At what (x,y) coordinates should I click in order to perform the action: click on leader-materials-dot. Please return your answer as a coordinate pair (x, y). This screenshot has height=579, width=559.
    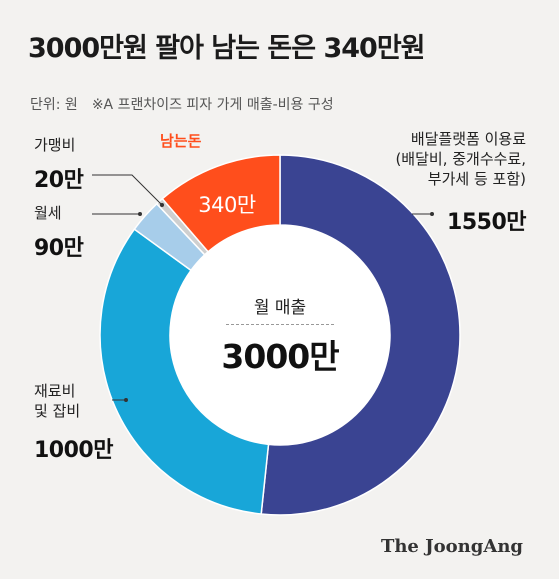
    Looking at the image, I should click on (126, 400).